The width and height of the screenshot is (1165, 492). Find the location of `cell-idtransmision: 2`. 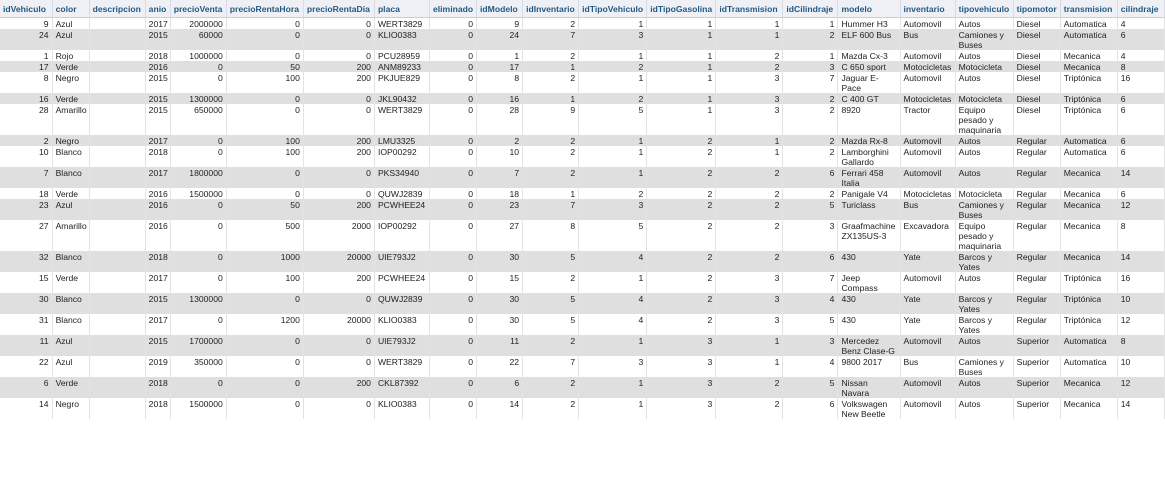

cell-idtransmision: 2 is located at coordinates (749, 209).